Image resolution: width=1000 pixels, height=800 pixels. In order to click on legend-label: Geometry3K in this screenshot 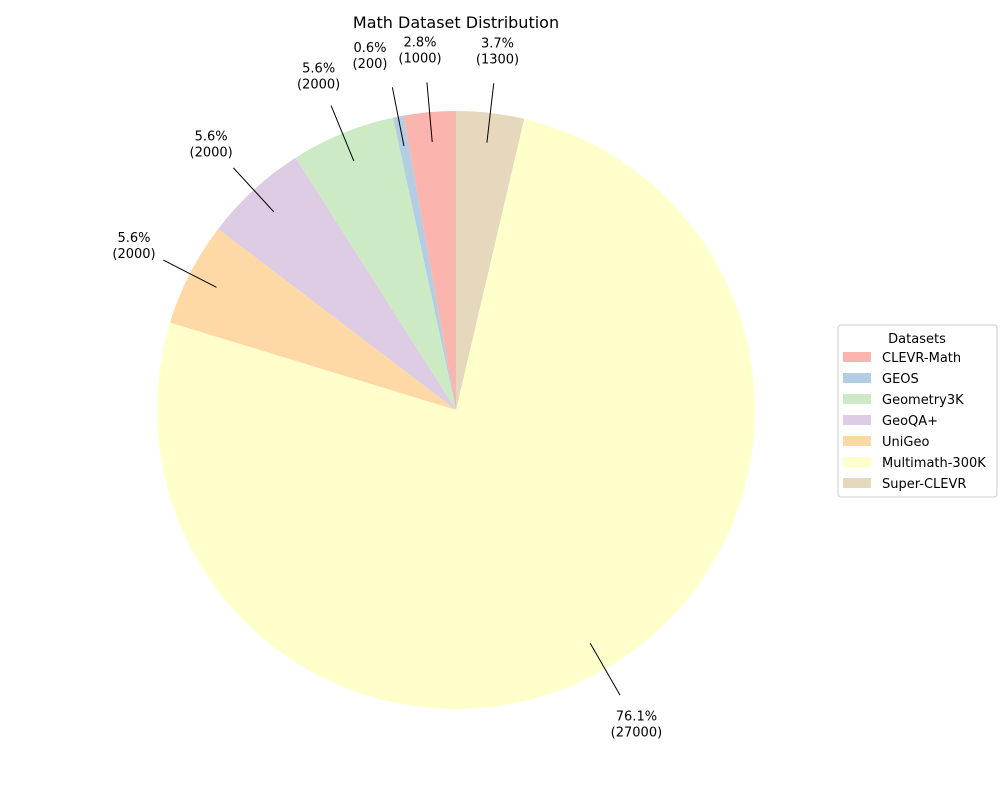, I will do `click(923, 400)`.